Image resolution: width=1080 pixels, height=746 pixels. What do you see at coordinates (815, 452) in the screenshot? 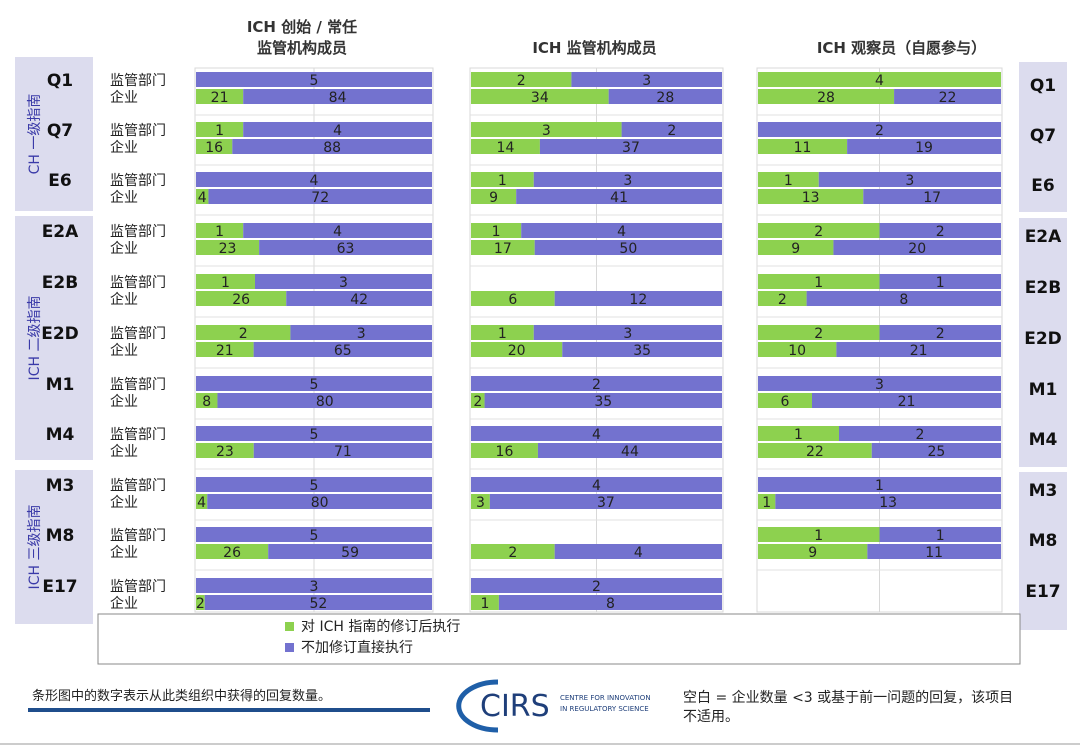
I see `bar-value-label: 22` at bounding box center [815, 452].